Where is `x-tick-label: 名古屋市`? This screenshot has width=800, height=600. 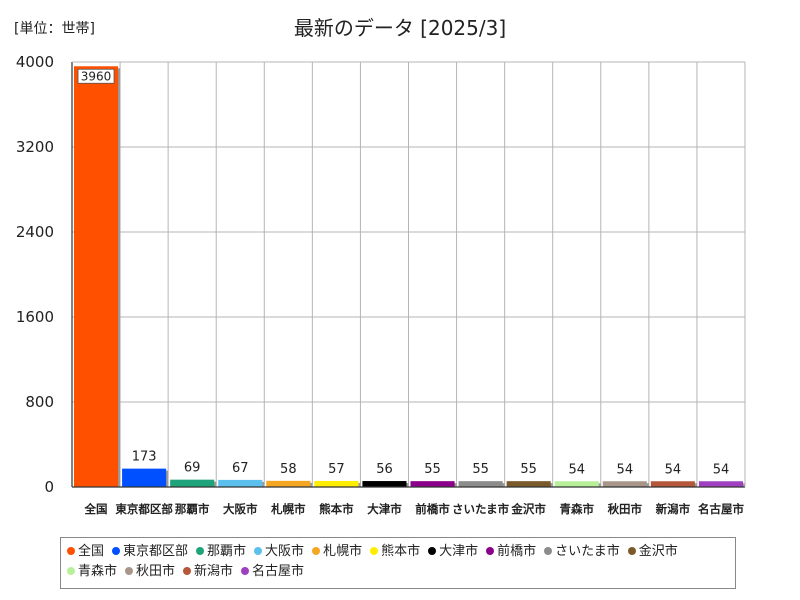 x-tick-label: 名古屋市 is located at coordinates (721, 509).